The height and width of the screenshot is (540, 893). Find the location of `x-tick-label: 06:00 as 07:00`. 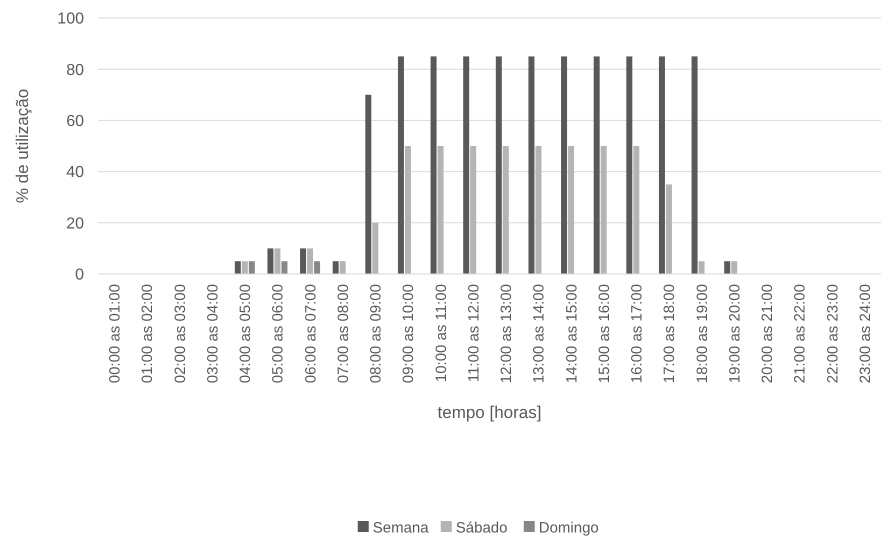

x-tick-label: 06:00 as 07:00 is located at coordinates (311, 334).